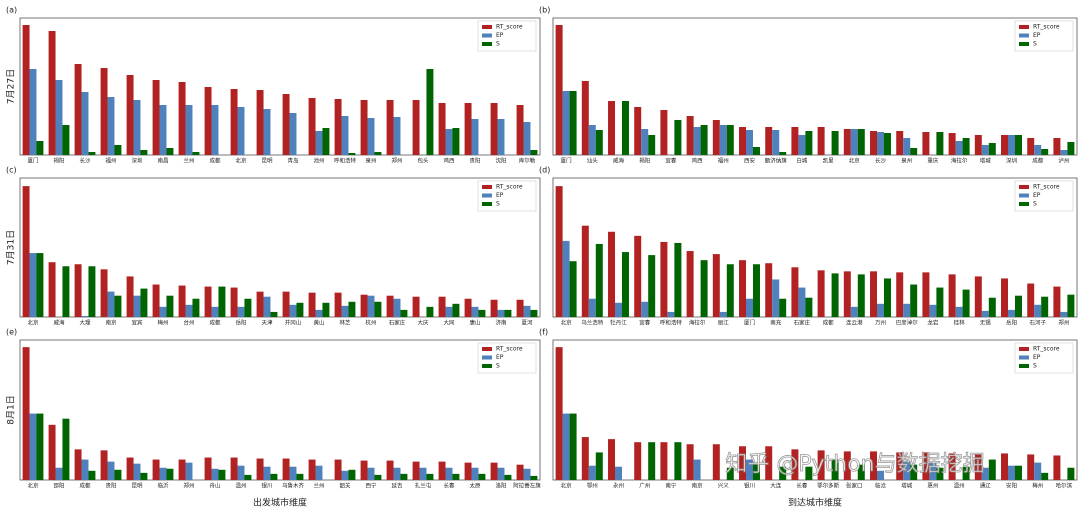 Image resolution: width=1080 pixels, height=515 pixels. What do you see at coordinates (345, 161) in the screenshot?
I see `x-tick-label: 呼和浩特` at bounding box center [345, 161].